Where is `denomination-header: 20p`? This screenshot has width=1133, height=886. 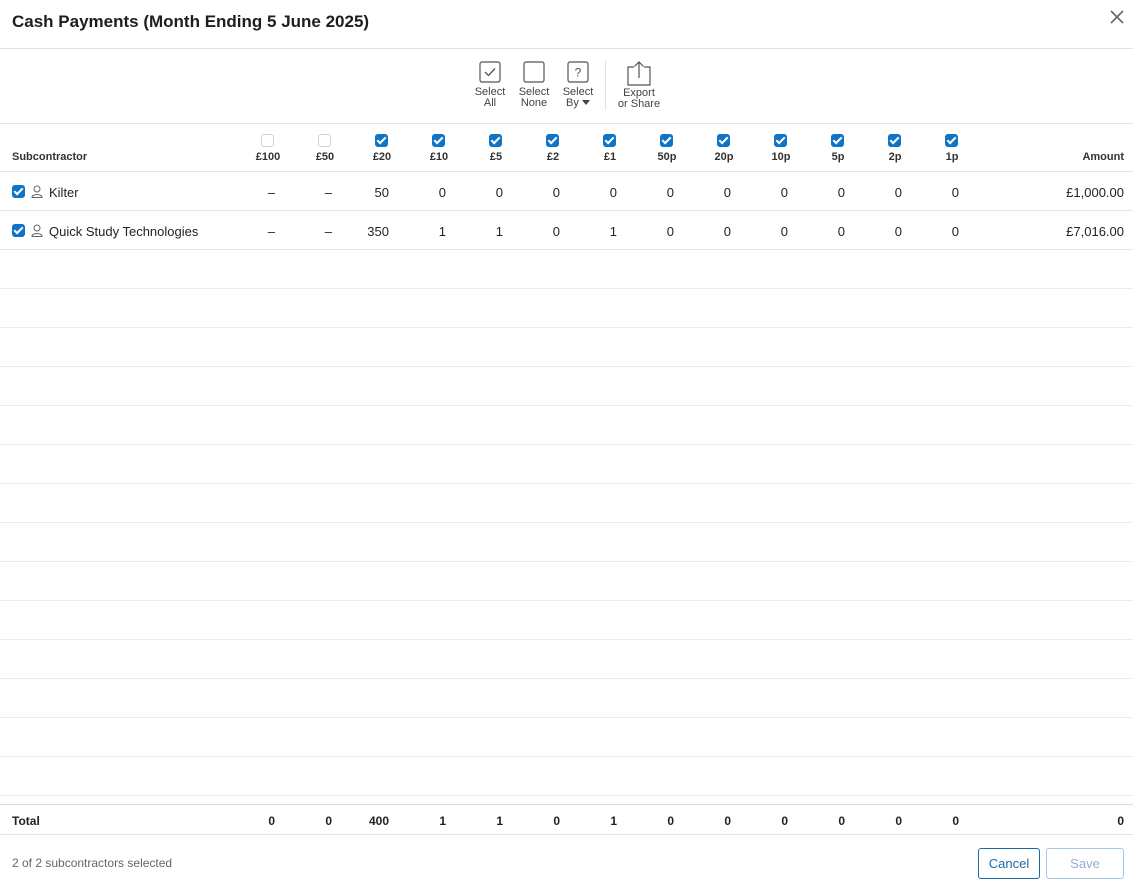 denomination-header: 20p is located at coordinates (724, 157).